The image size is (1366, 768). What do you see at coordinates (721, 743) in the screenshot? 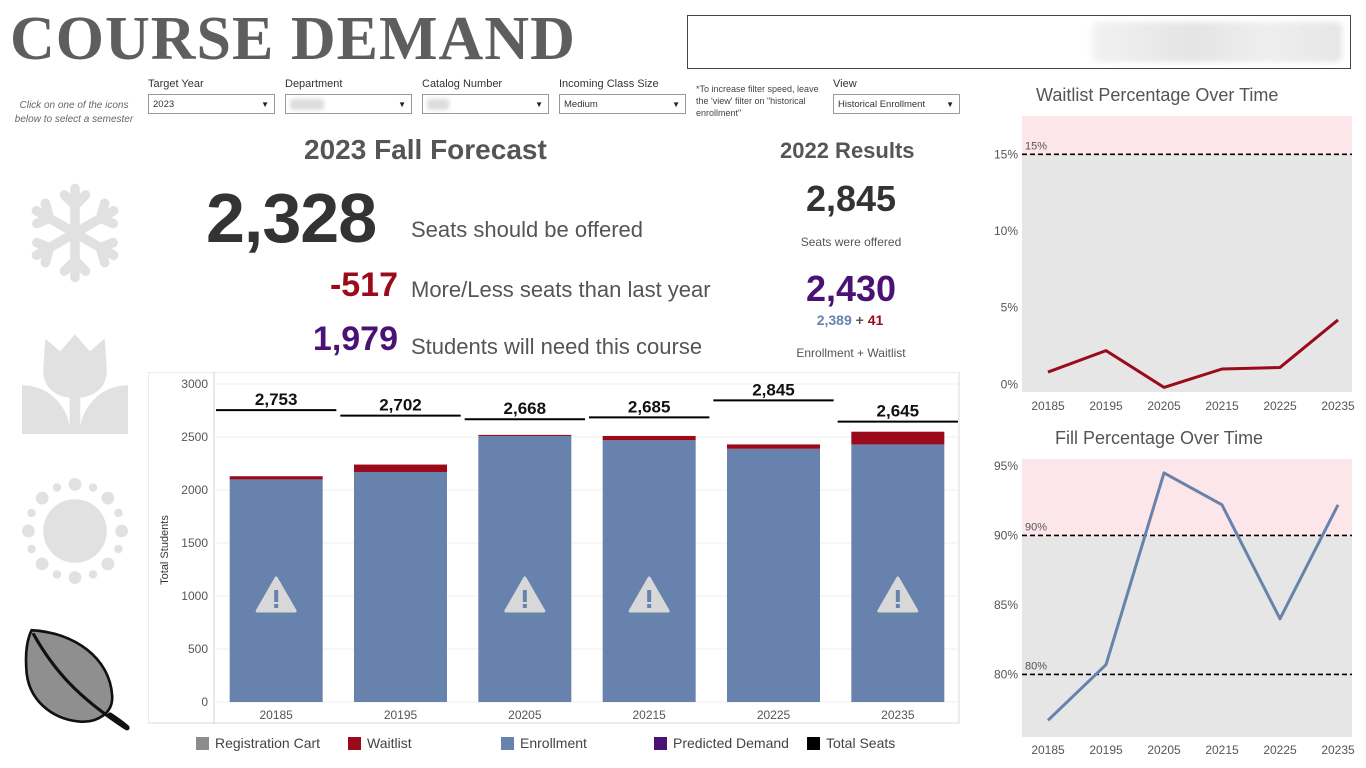
I see `legend-predicted-demand: Predicted Demand` at bounding box center [721, 743].